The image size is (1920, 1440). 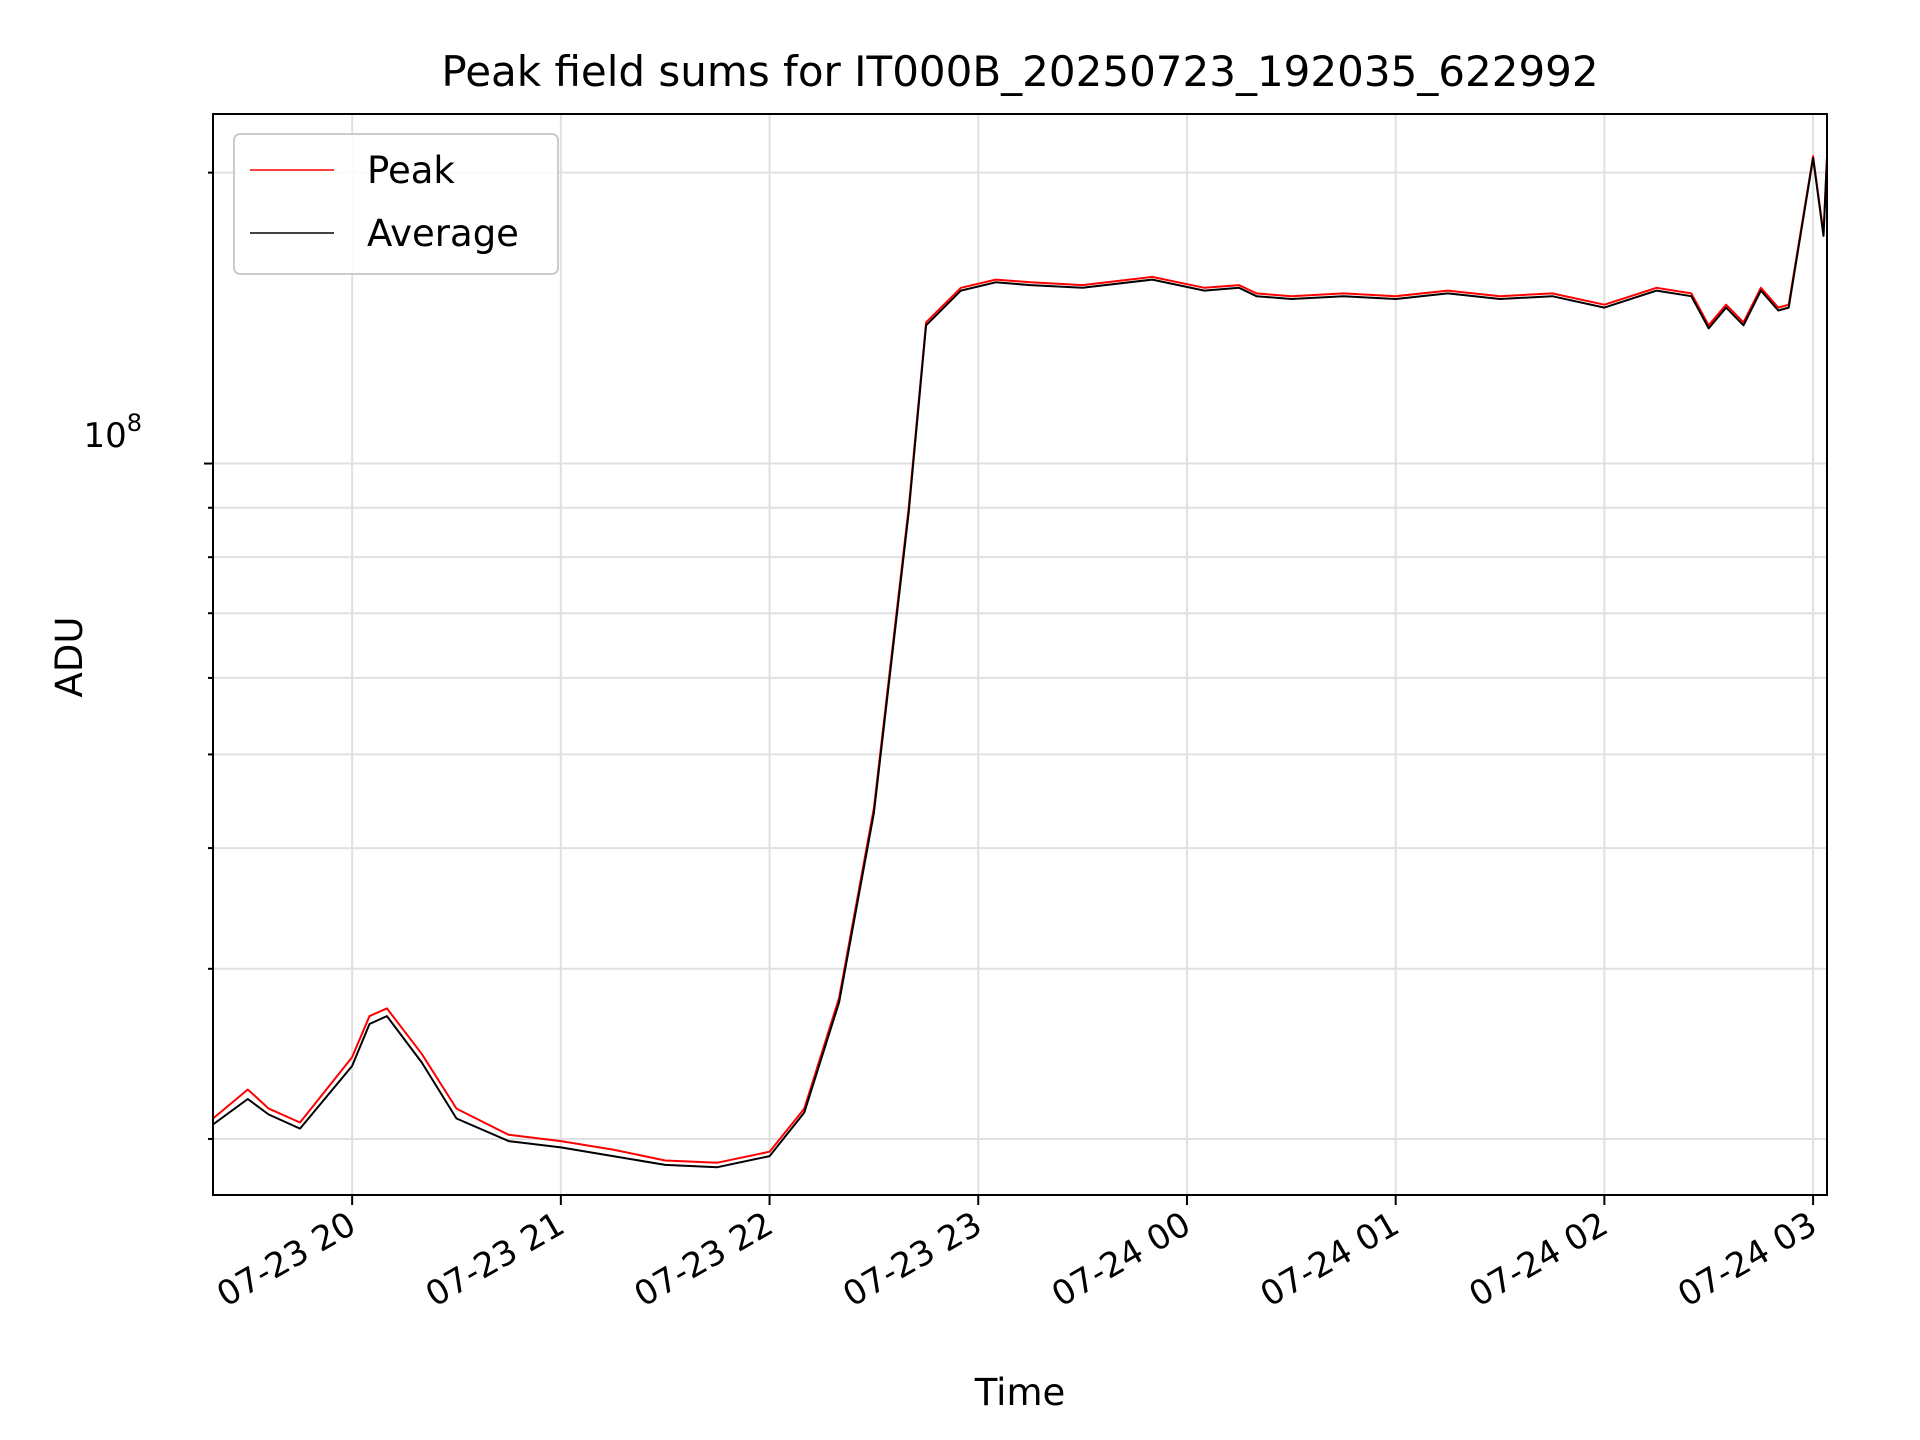 What do you see at coordinates (1020, 1392) in the screenshot?
I see `x-axis-label: Time` at bounding box center [1020, 1392].